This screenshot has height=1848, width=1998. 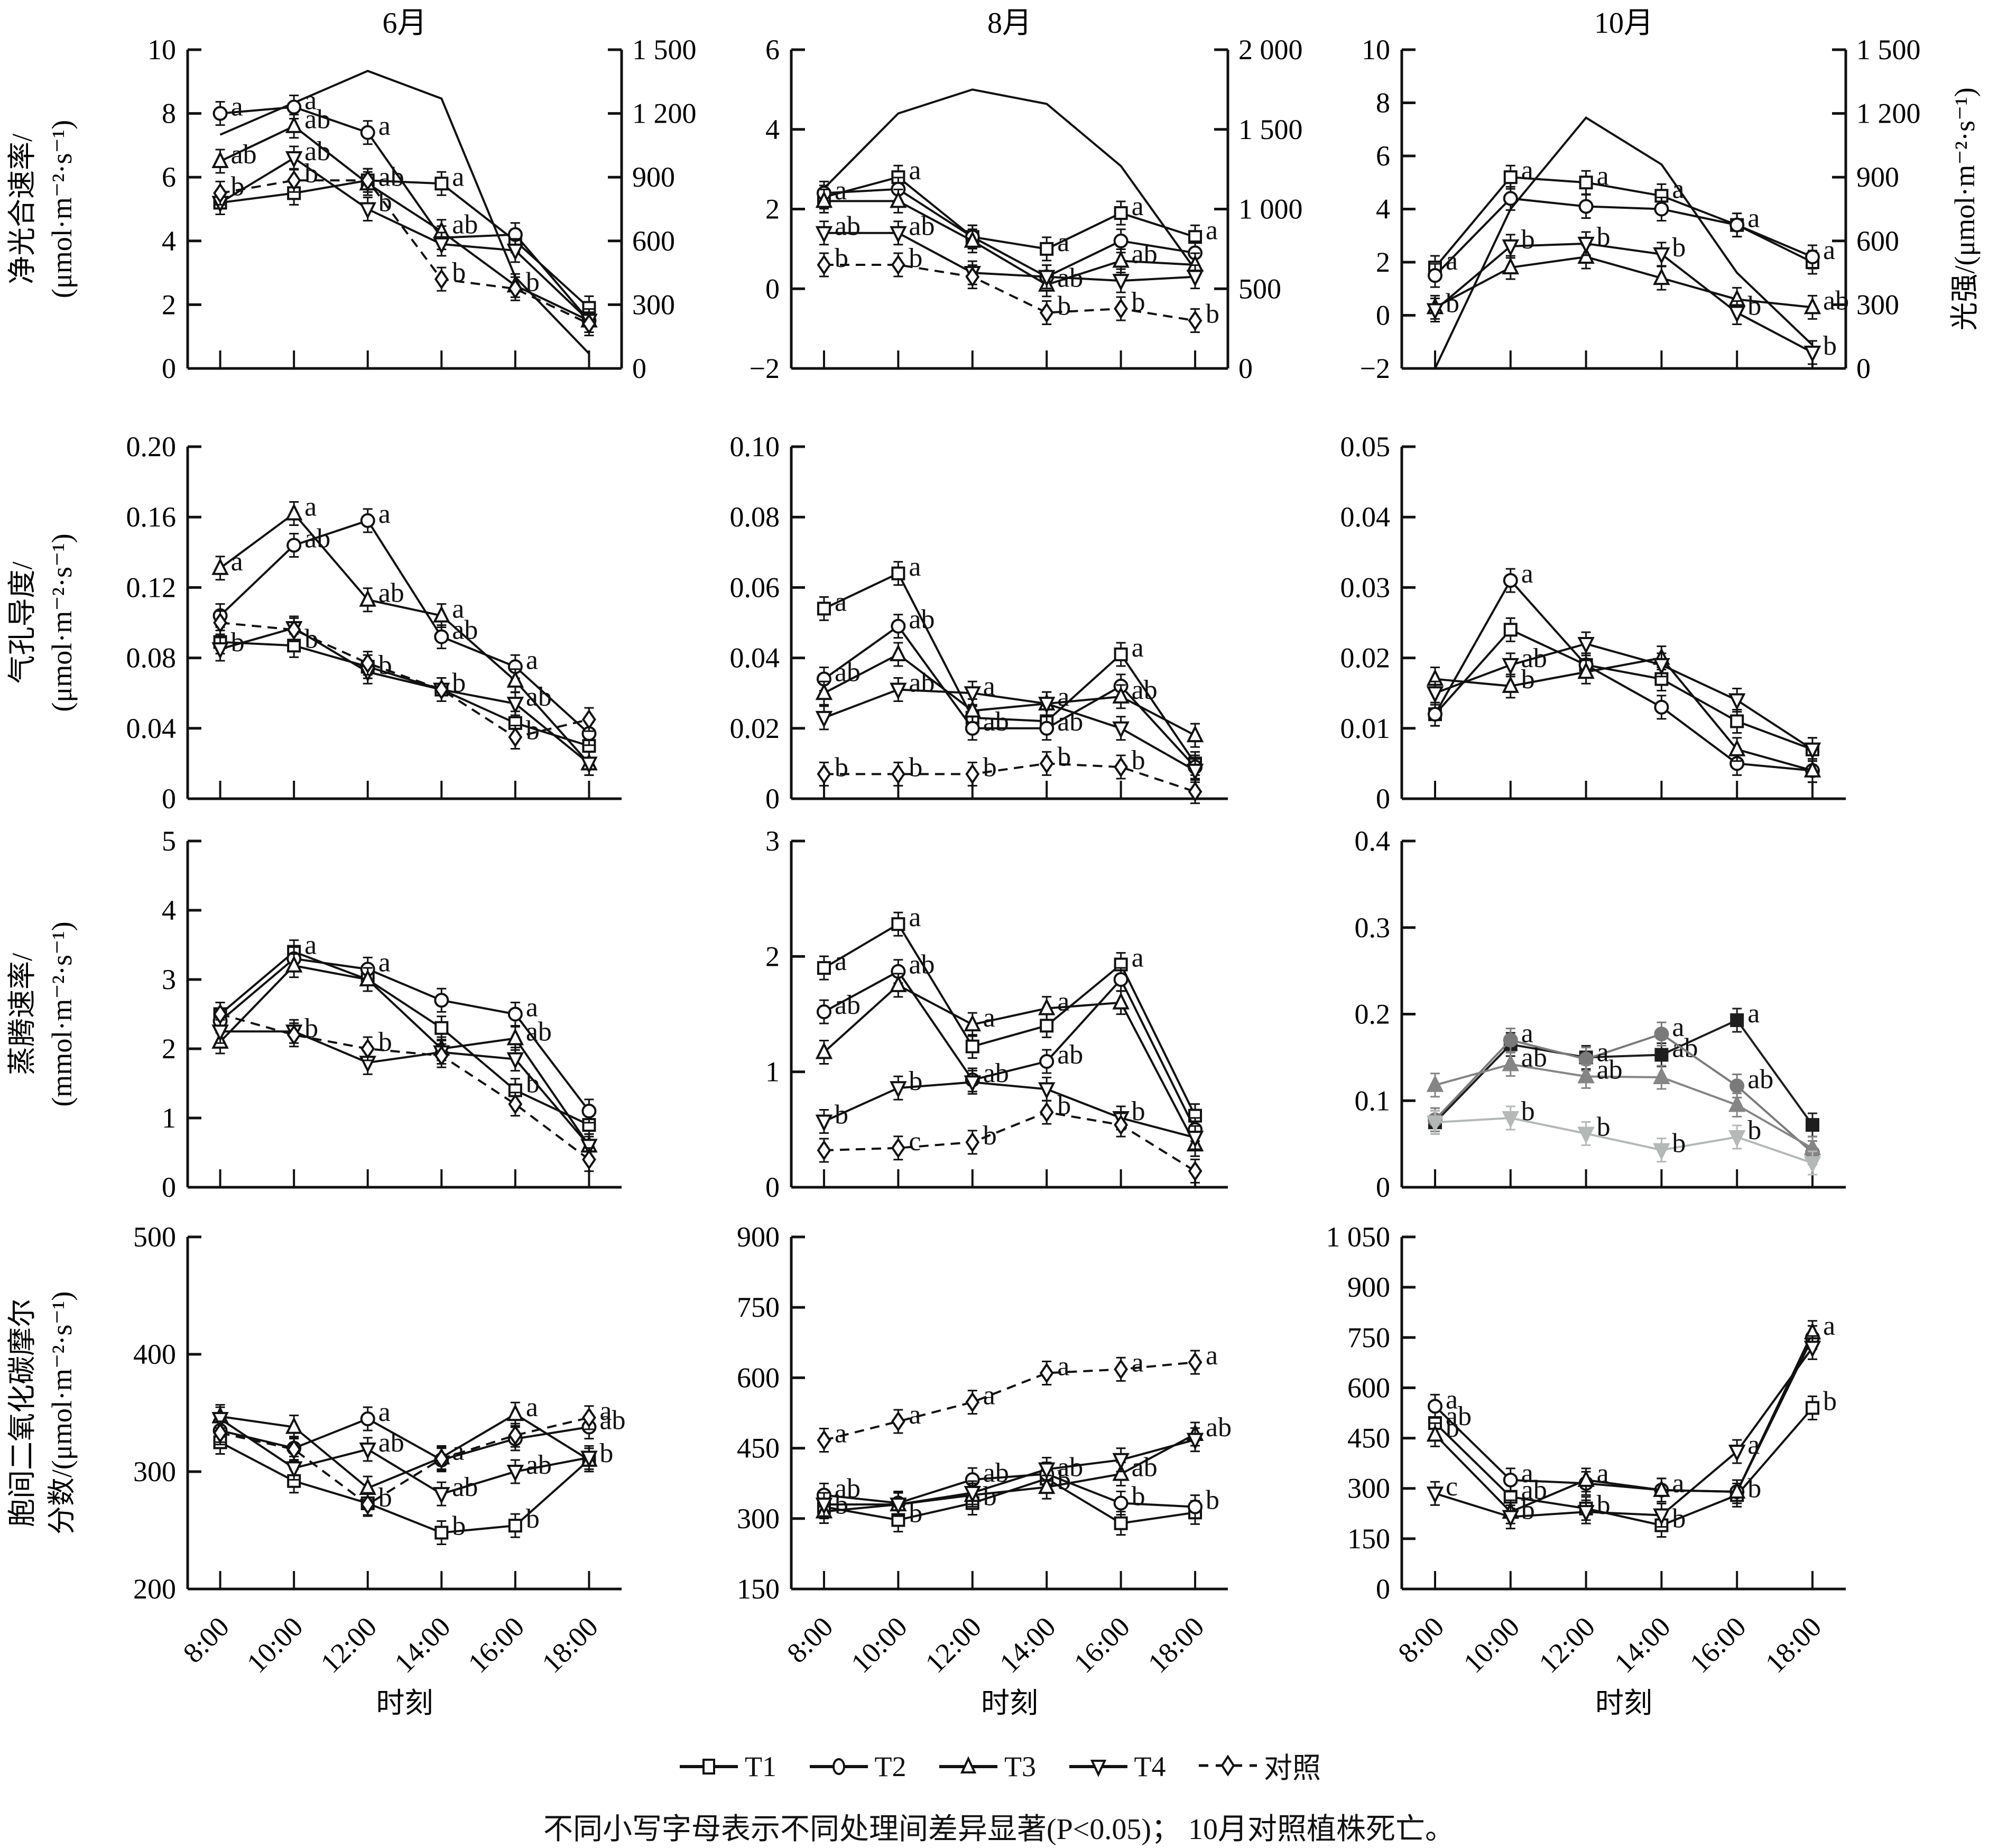 I want to click on series-t2: aa, so click(x=405, y=1035).